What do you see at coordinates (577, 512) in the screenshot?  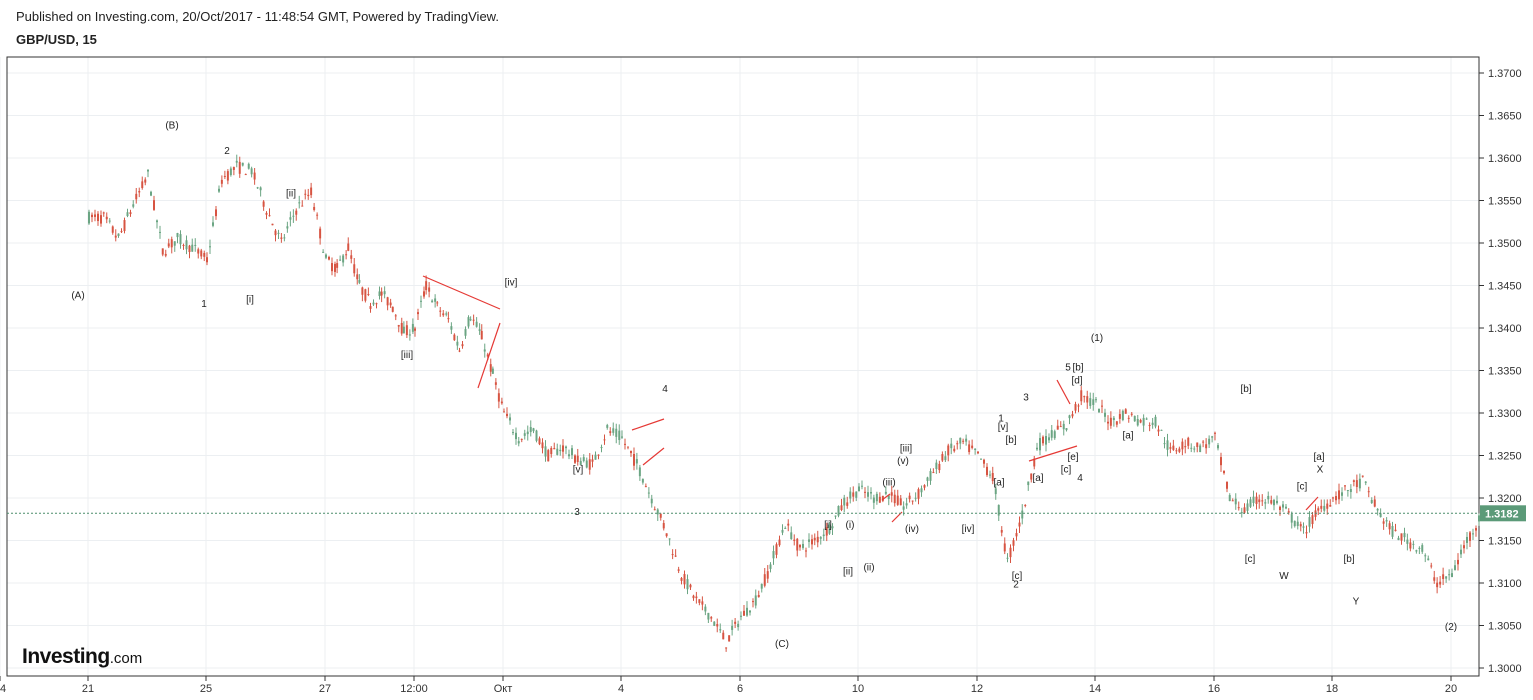 I see `wave-label: 3` at bounding box center [577, 512].